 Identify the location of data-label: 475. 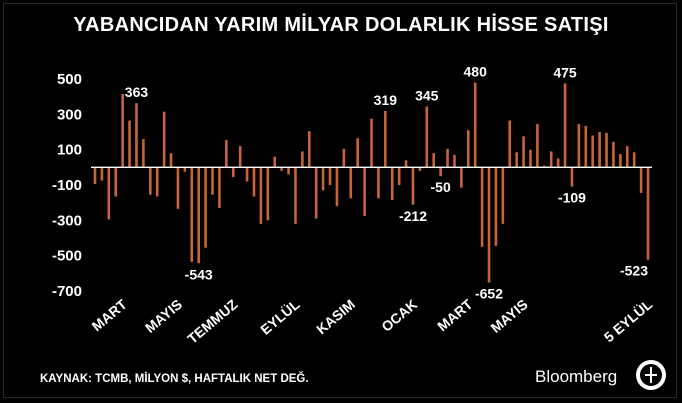
(565, 72).